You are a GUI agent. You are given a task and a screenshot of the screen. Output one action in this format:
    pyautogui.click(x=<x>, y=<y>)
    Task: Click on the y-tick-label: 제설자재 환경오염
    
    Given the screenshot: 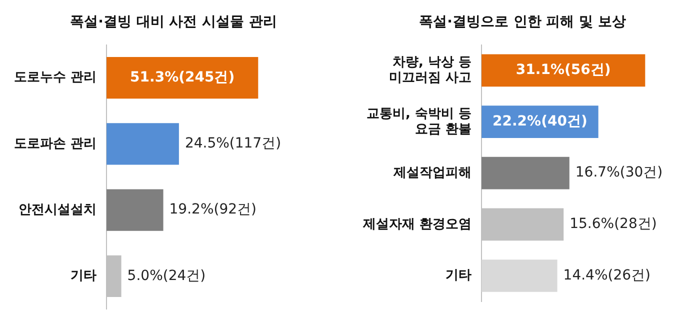 What is the action you would take?
    pyautogui.click(x=417, y=224)
    